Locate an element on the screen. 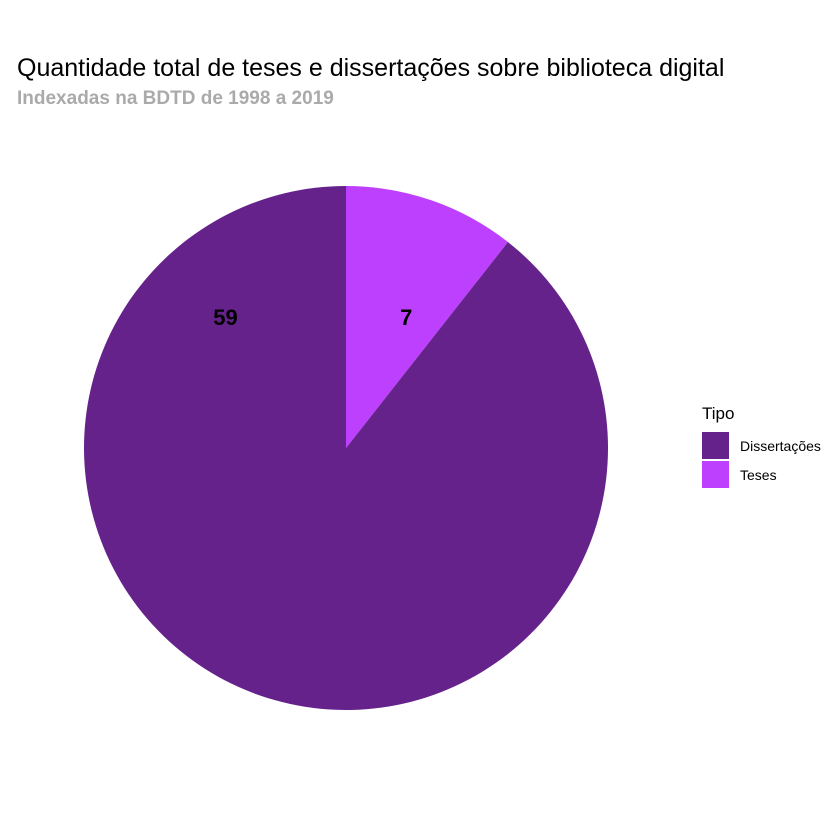  legend-label: Dissertações is located at coordinates (780, 445).